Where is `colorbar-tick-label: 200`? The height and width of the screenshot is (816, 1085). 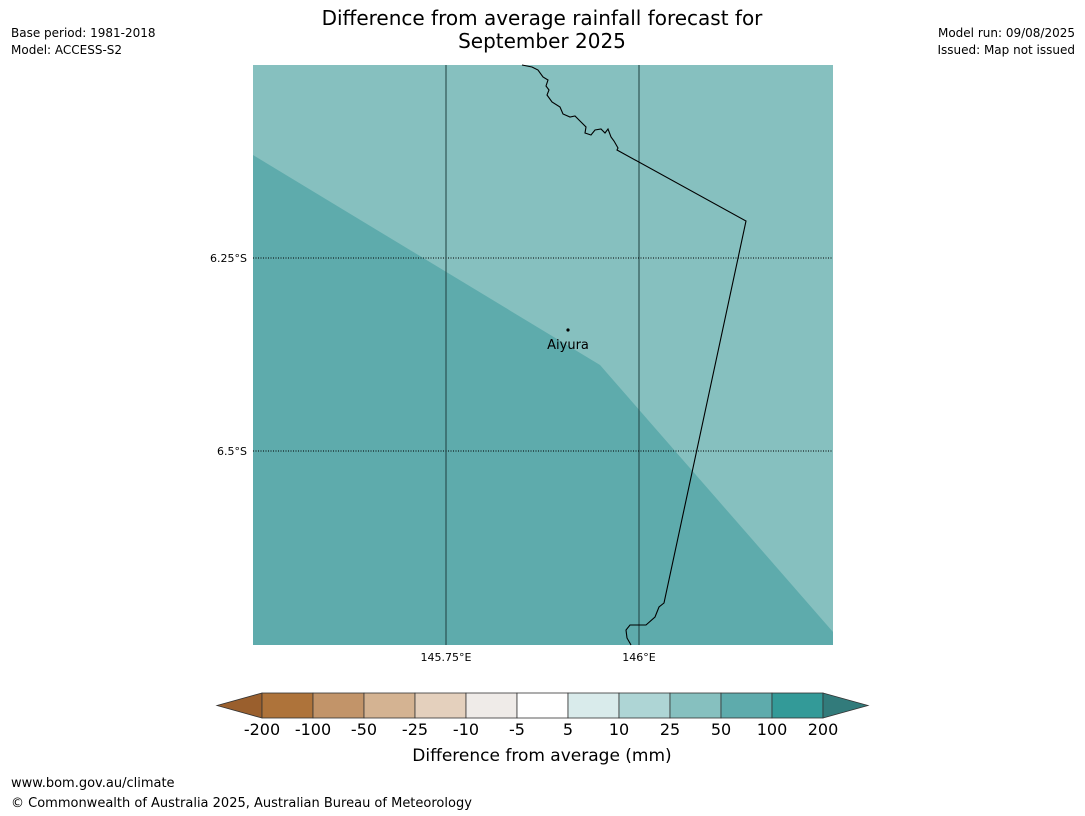
colorbar-tick-label: 200 is located at coordinates (823, 729).